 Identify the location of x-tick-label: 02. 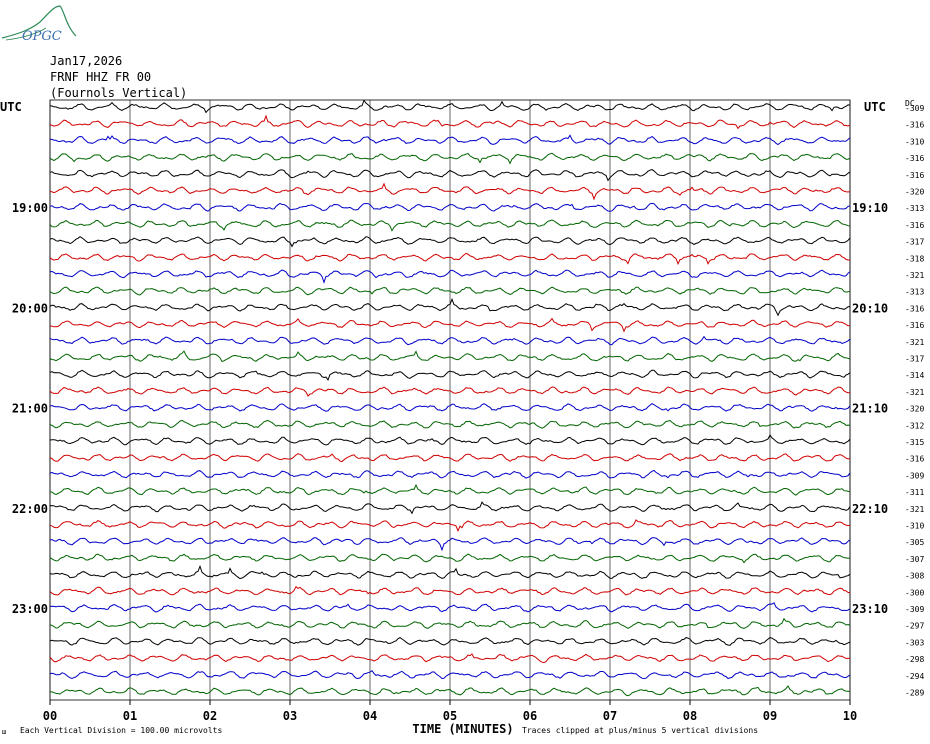
(210, 716).